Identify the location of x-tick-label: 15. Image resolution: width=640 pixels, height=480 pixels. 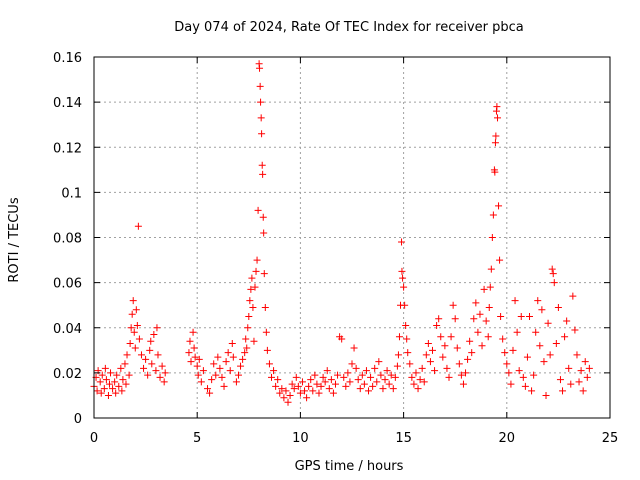
(403, 438).